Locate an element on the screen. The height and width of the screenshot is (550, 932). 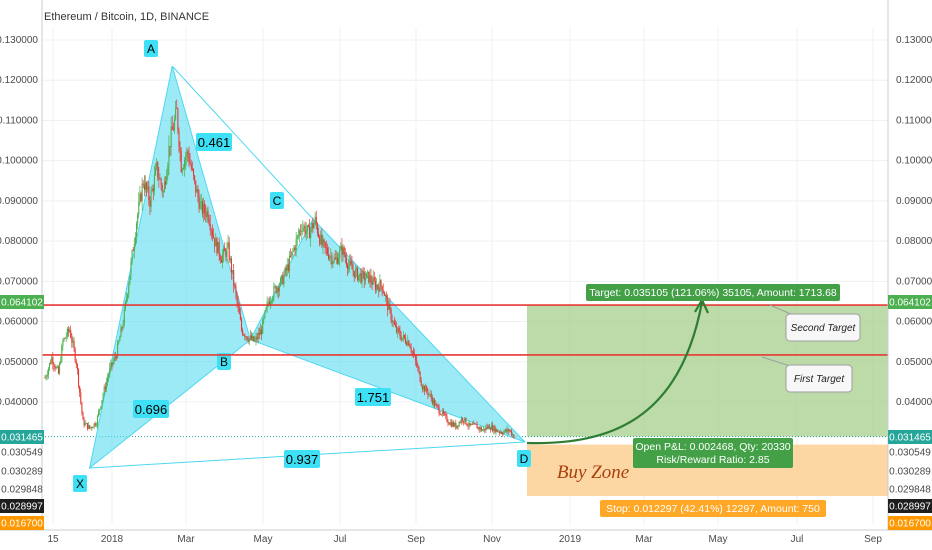
y-tick-label-right: 0.110000 is located at coordinates (914, 120).